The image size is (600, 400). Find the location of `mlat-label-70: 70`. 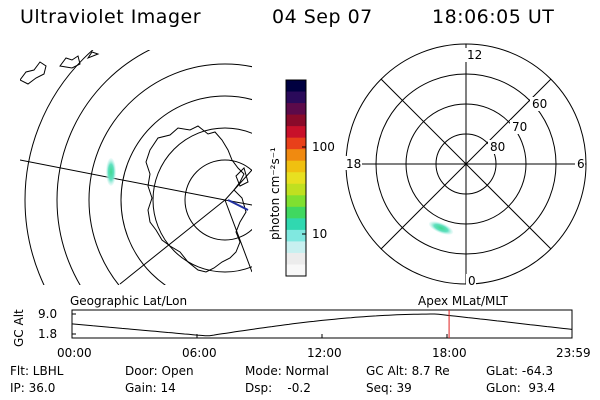

mlat-label-70: 70 is located at coordinates (519, 127).